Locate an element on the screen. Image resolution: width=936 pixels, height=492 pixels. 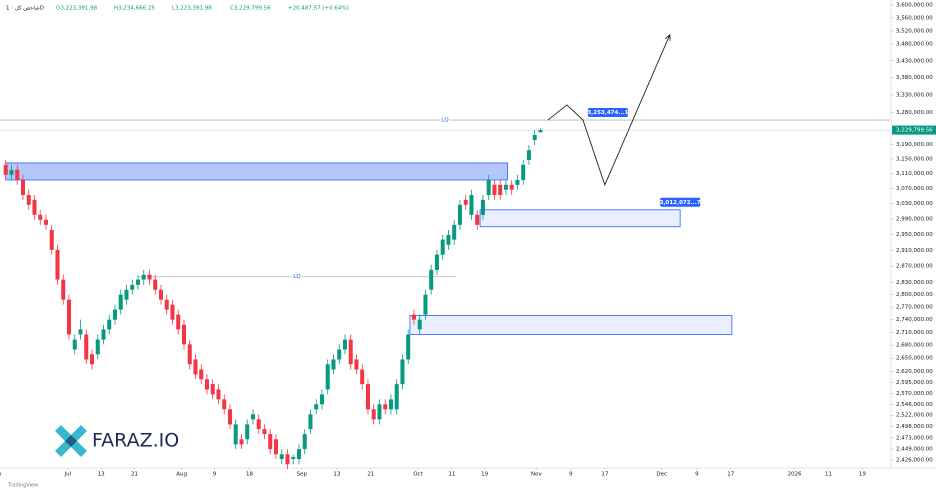
y-tick-label: 3,110,000.00 is located at coordinates (914, 174).